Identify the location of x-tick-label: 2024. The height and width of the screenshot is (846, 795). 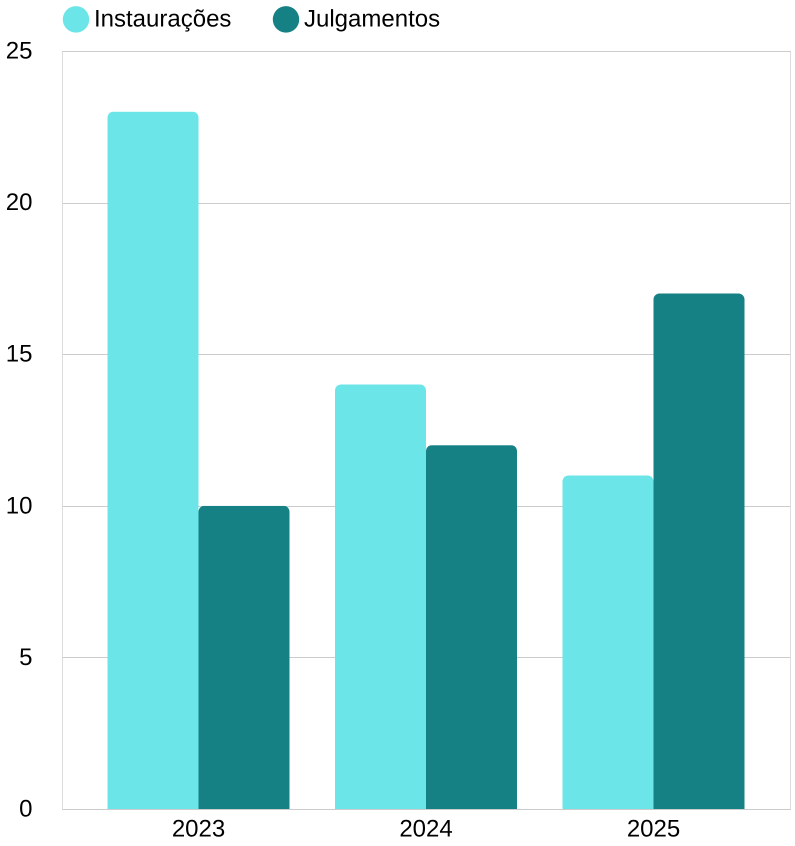
(426, 829).